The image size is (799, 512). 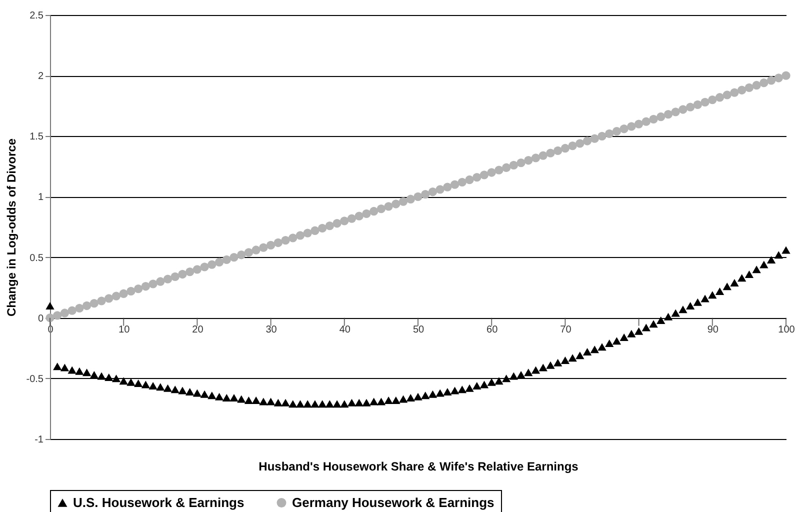 What do you see at coordinates (41, 76) in the screenshot?
I see `y-tick-label: 2` at bounding box center [41, 76].